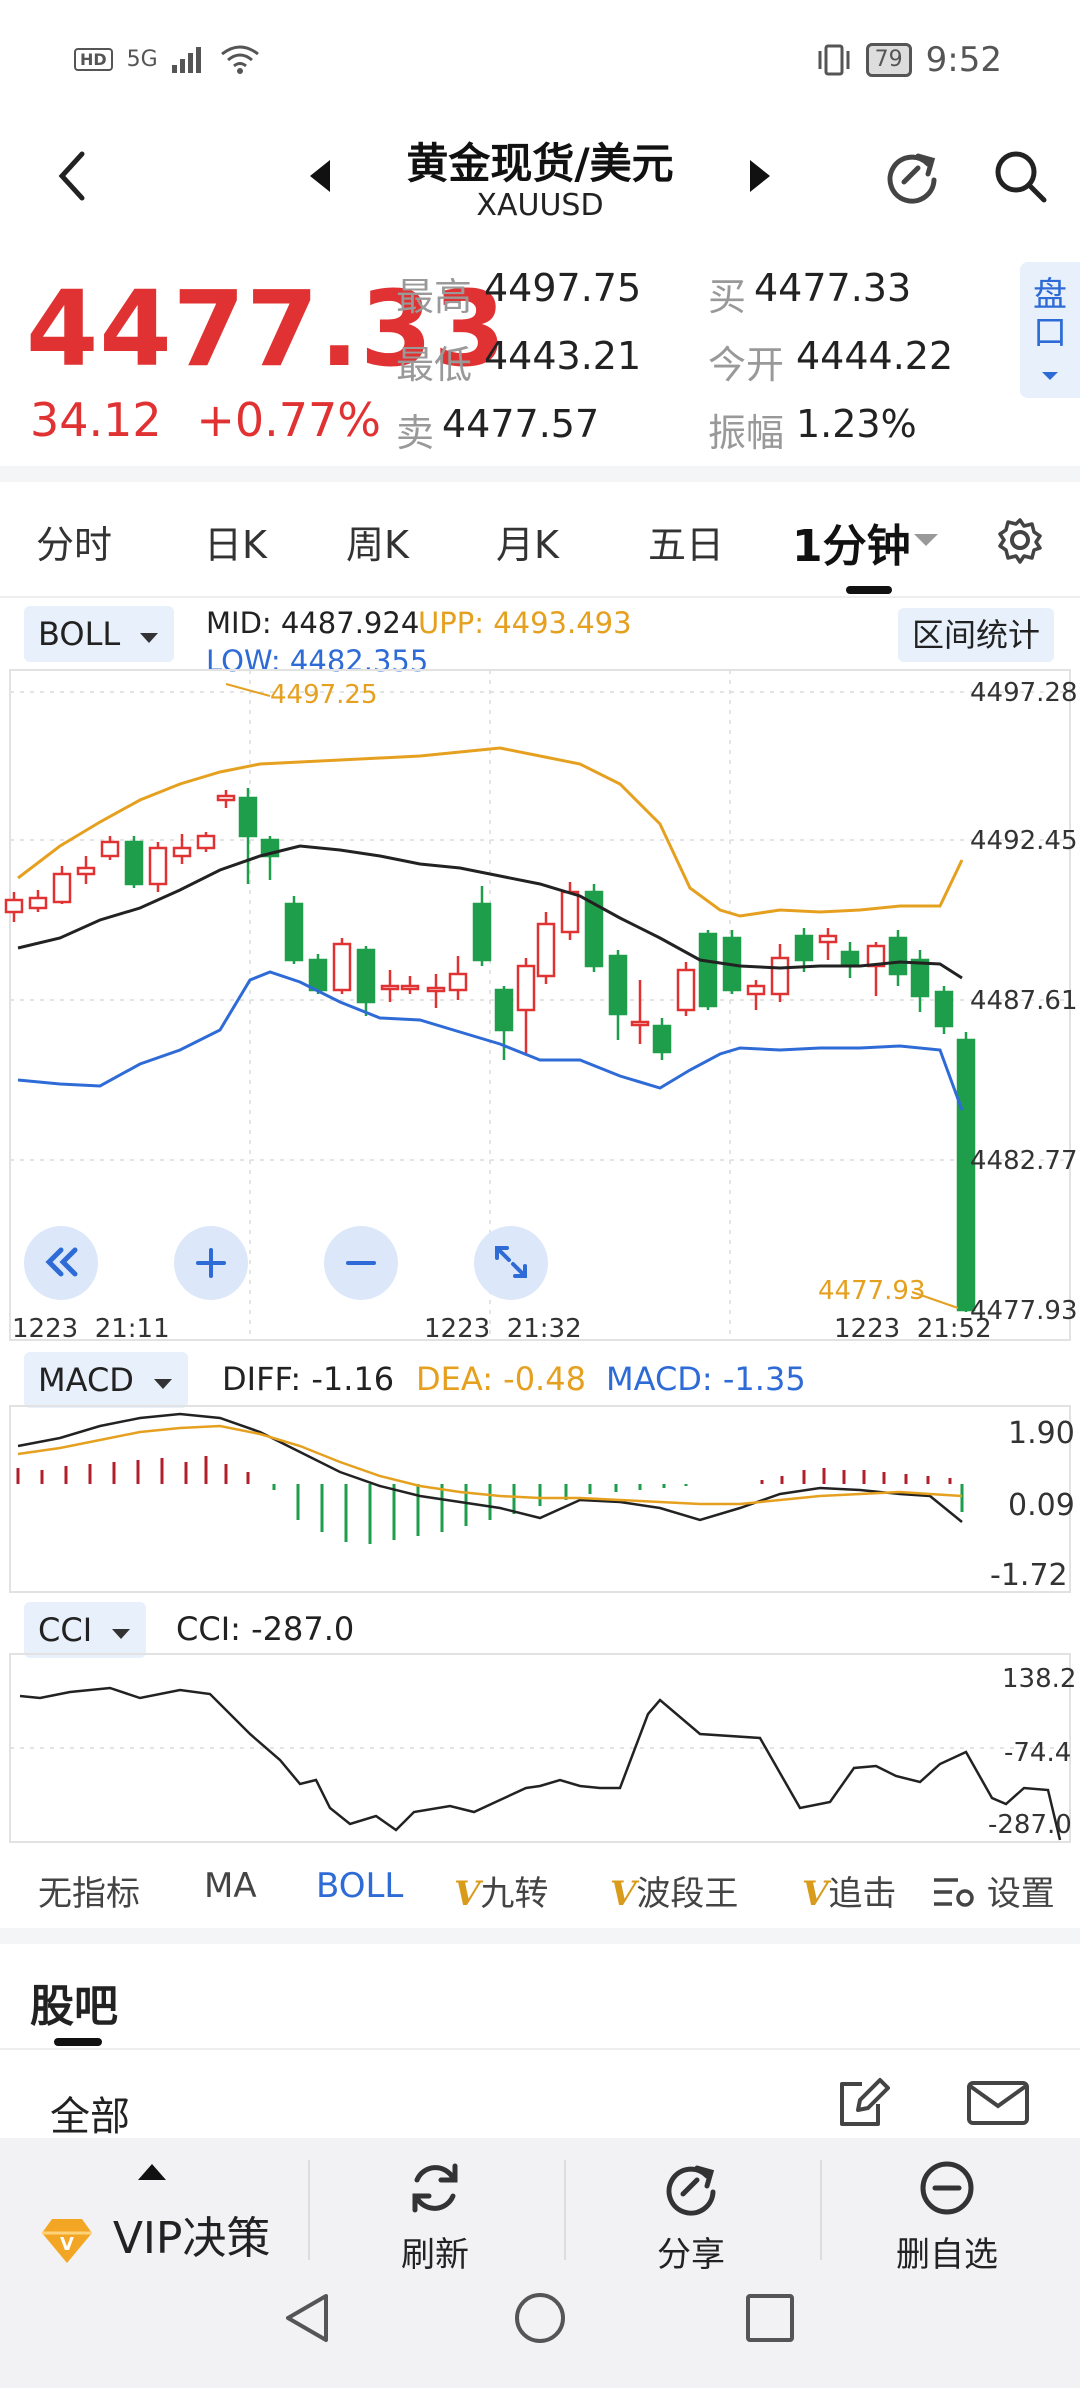 This screenshot has height=2388, width=1080. Describe the element at coordinates (540, 2049) in the screenshot. I see `divider` at that location.